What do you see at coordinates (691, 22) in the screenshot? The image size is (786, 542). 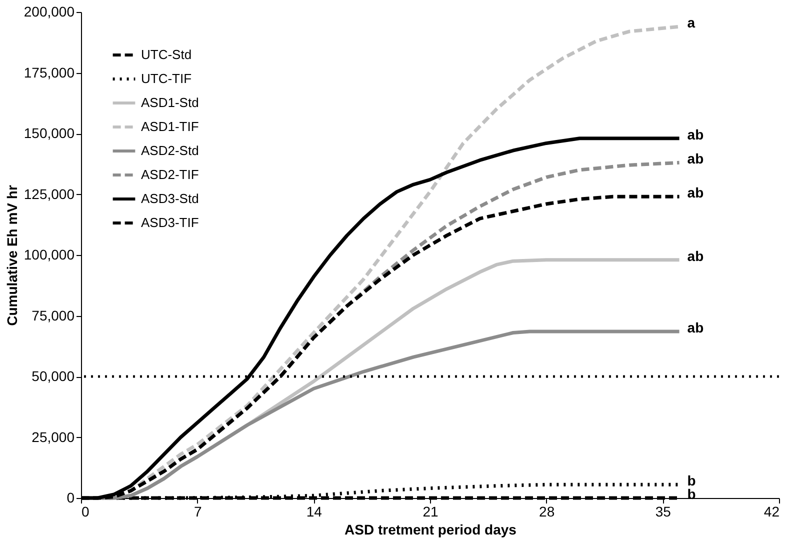 I see `data-label: a` at bounding box center [691, 22].